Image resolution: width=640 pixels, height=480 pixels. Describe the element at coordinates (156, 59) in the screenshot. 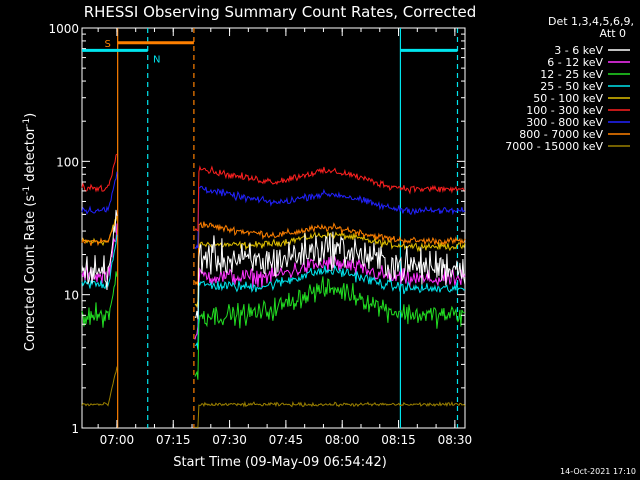

I see `flag-label-n: N` at that location.